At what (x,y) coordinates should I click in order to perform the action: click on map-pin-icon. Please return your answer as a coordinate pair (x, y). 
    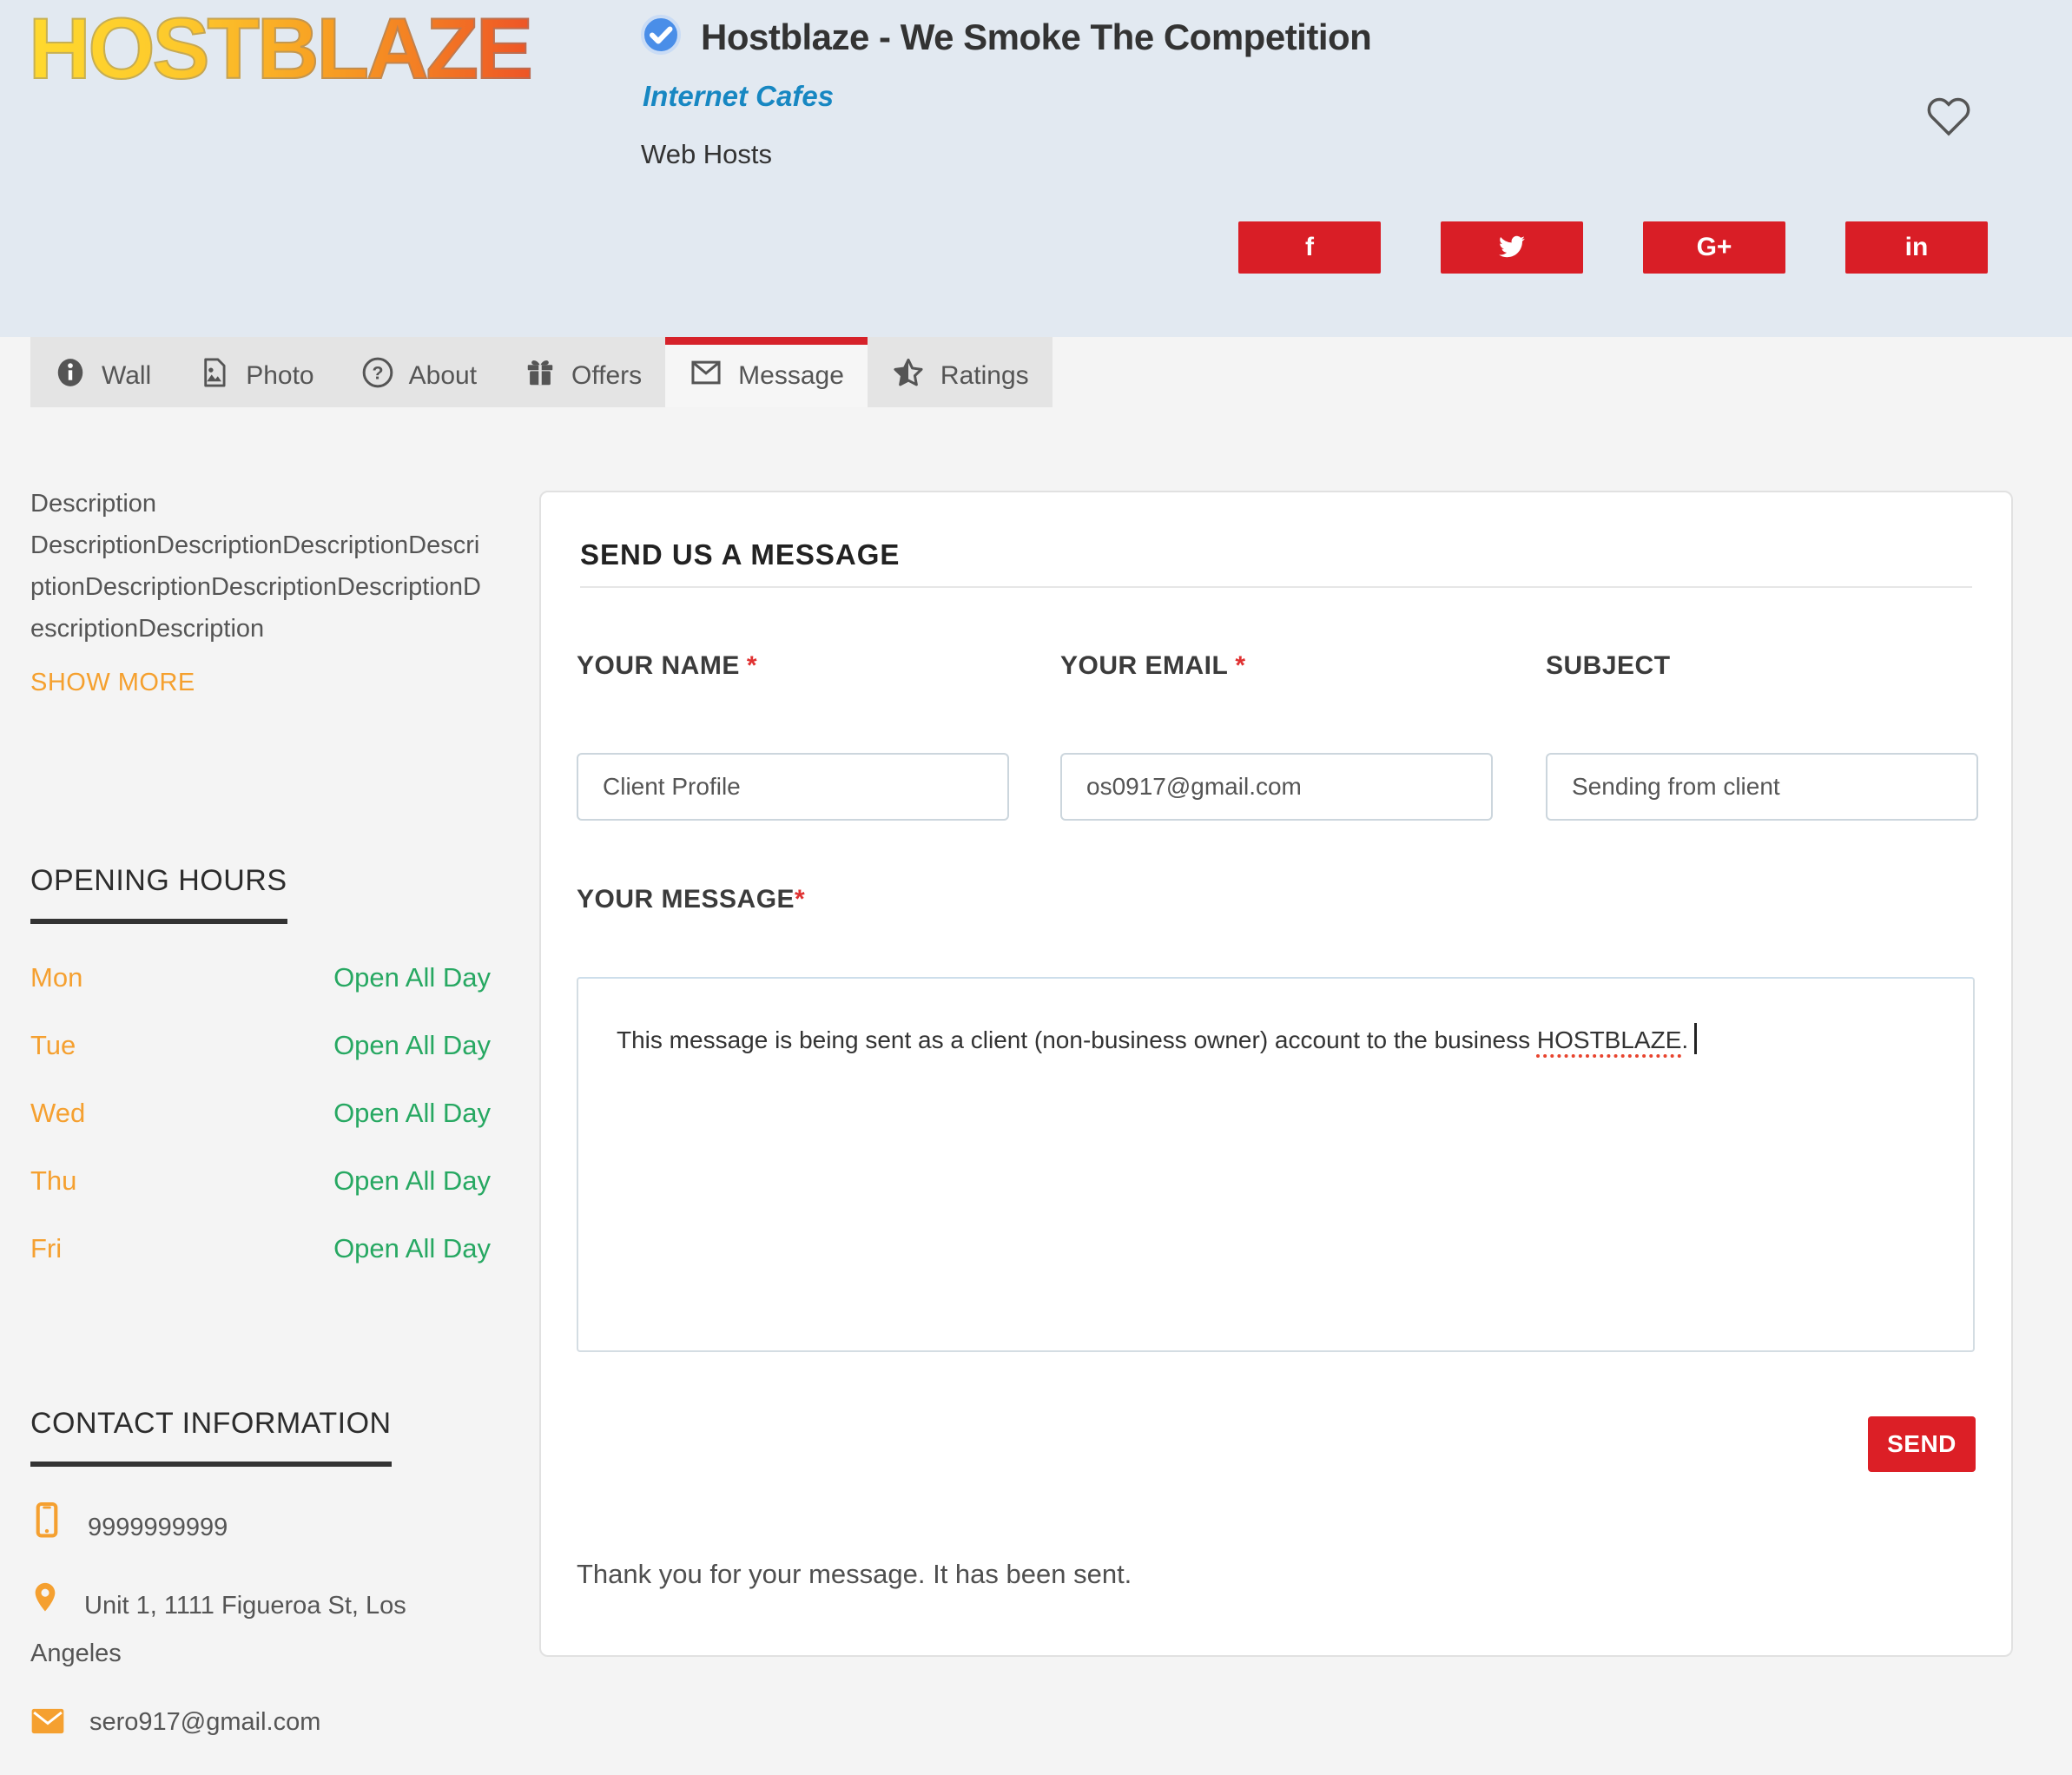
    Looking at the image, I should click on (45, 1606).